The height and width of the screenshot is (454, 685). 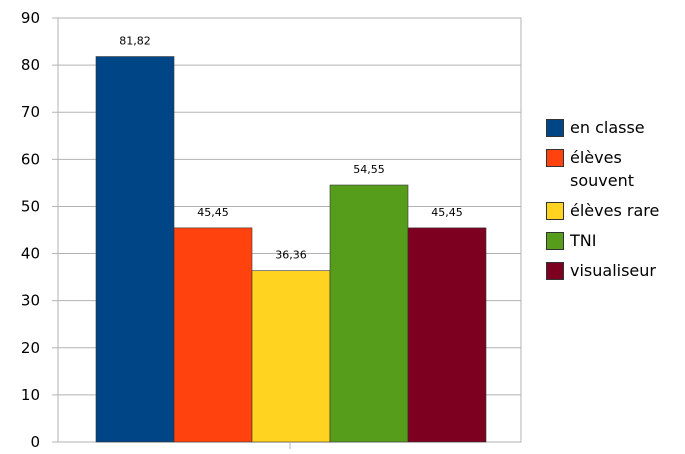 What do you see at coordinates (30, 65) in the screenshot?
I see `y-tick-label: 80` at bounding box center [30, 65].